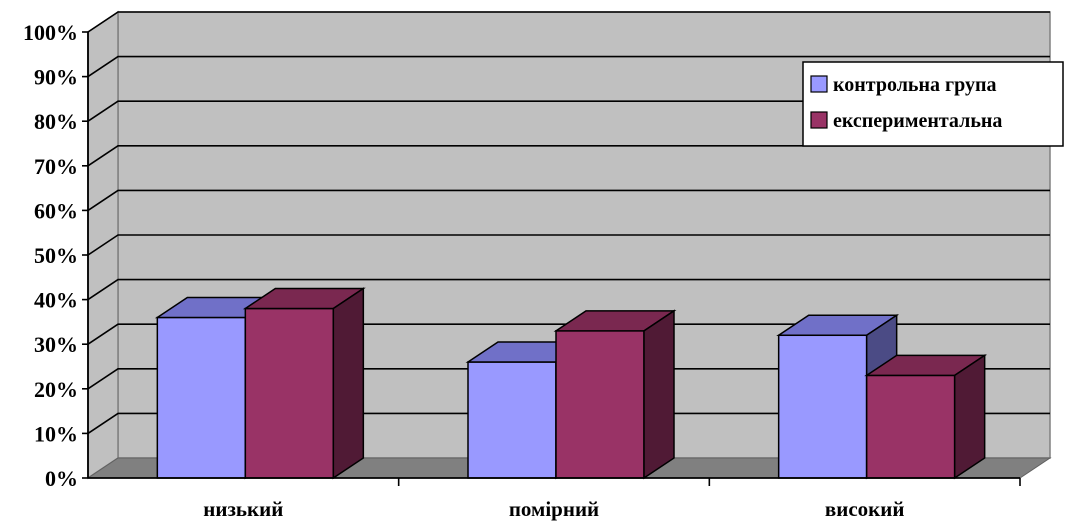 Image resolution: width=1075 pixels, height=524 pixels. Describe the element at coordinates (56, 210) in the screenshot. I see `y-tick-label: 60%` at that location.